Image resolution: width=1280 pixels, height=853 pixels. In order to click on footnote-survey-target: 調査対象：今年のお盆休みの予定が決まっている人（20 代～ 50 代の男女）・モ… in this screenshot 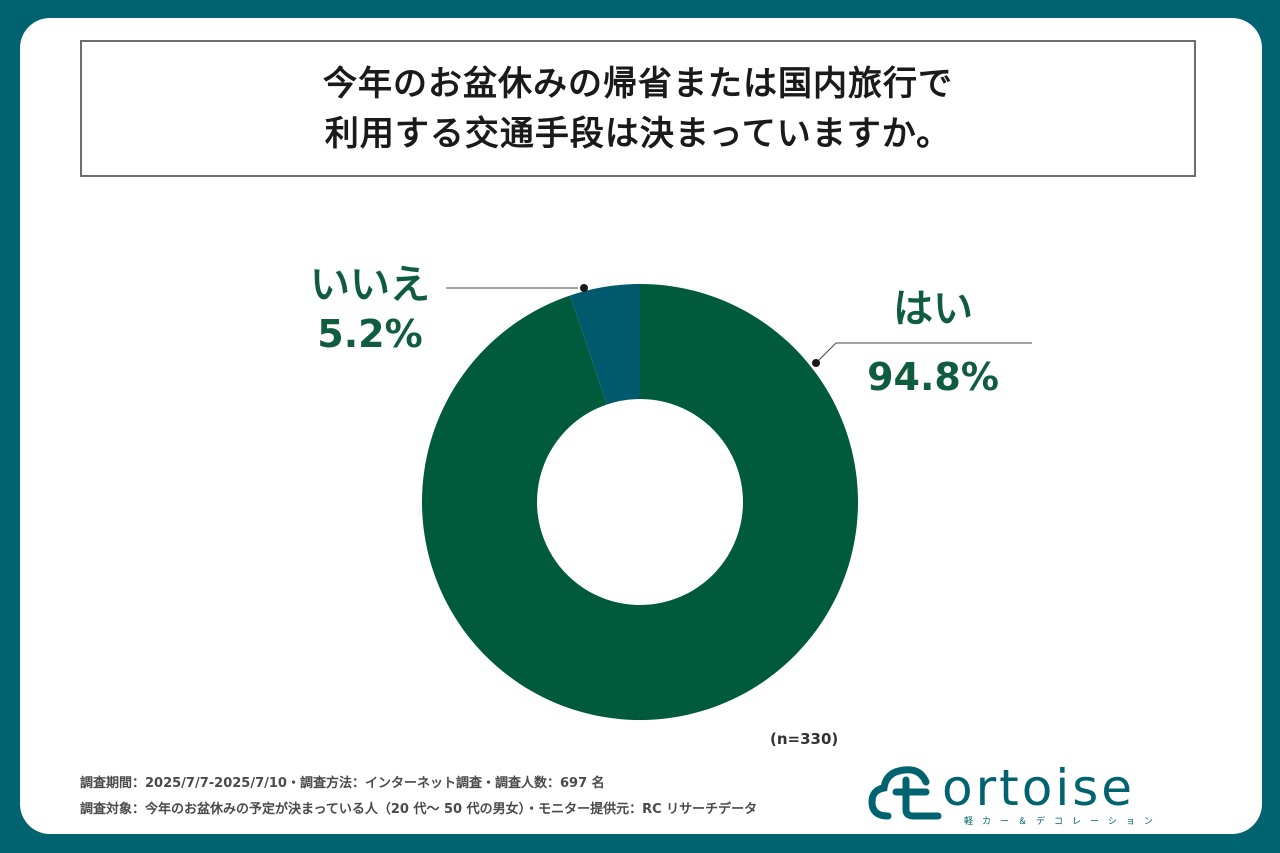, I will do `click(419, 809)`.